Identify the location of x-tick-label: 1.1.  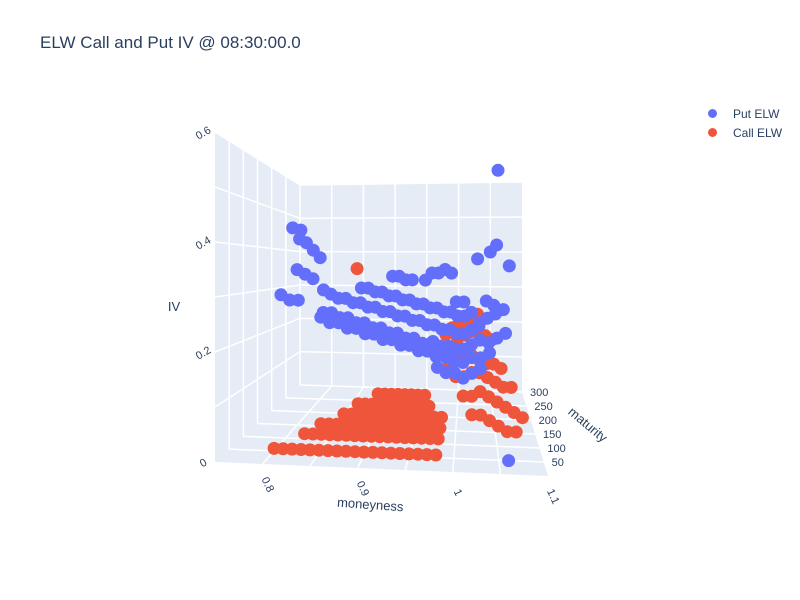
(552, 496).